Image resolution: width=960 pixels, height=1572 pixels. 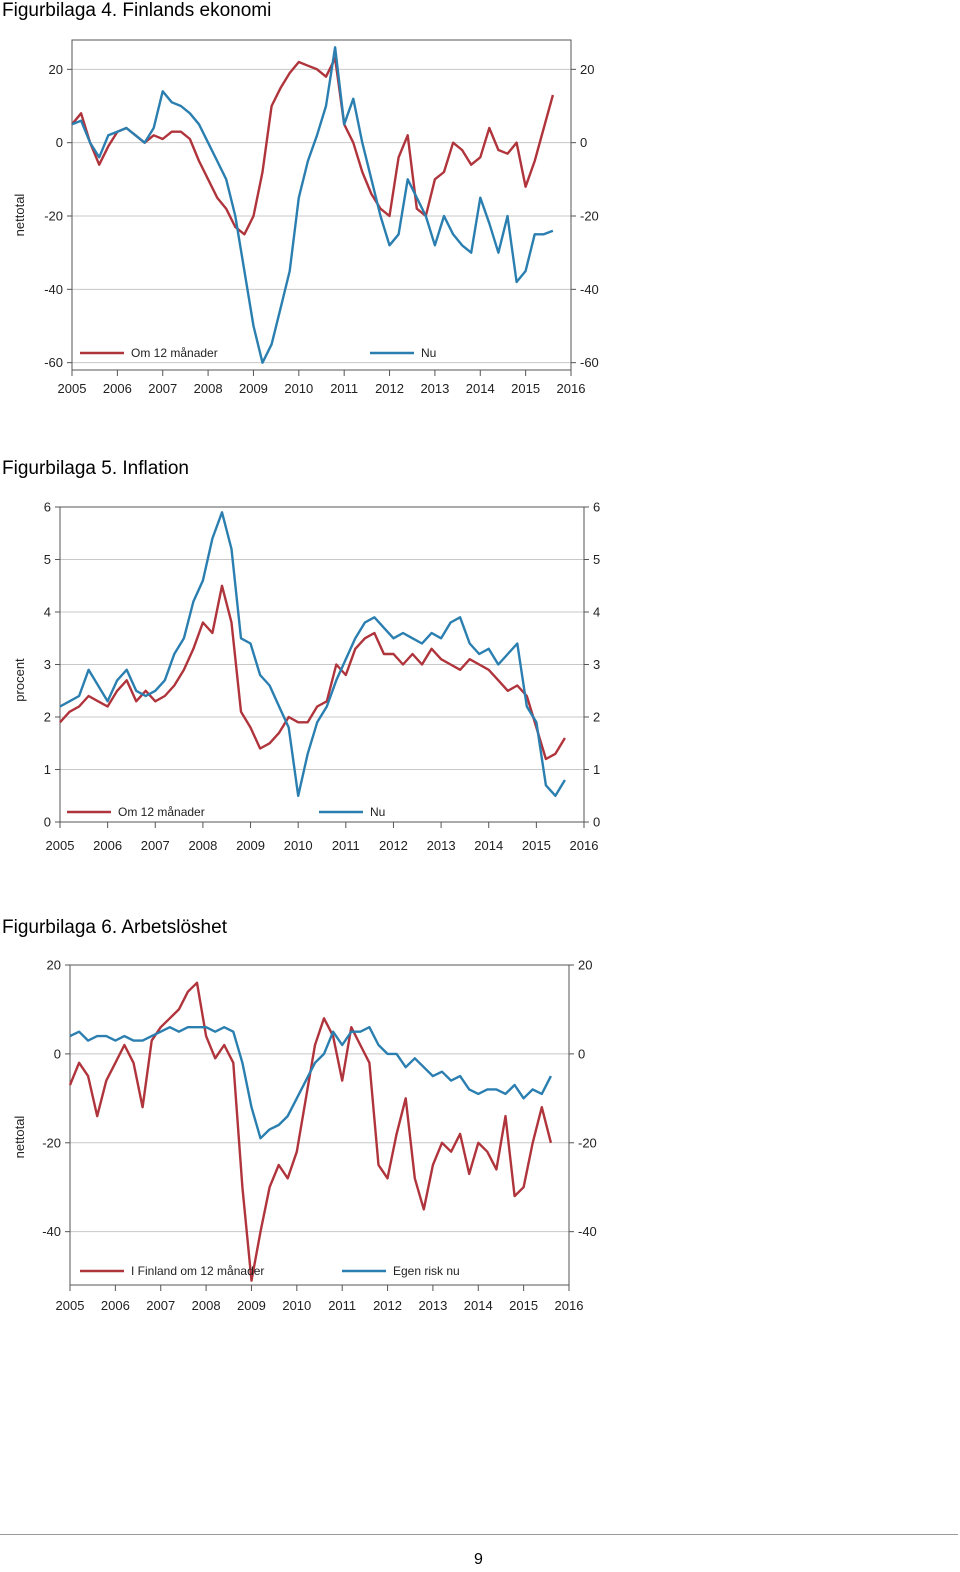 I want to click on y-tick-label-right: -60, so click(x=589, y=362).